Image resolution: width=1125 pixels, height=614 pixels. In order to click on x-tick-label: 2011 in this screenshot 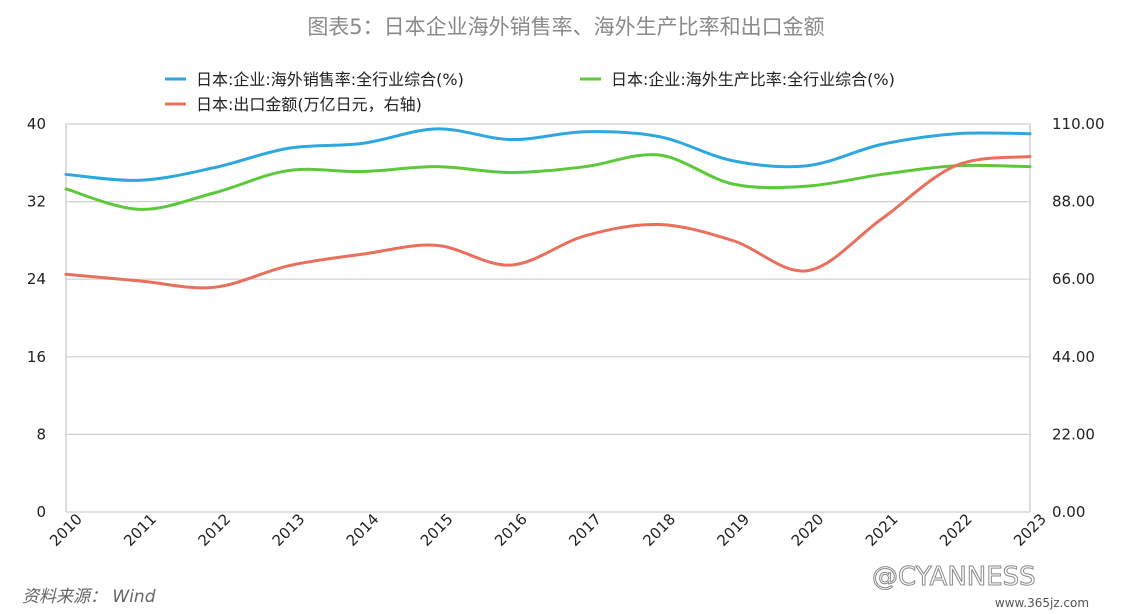, I will do `click(140, 530)`.